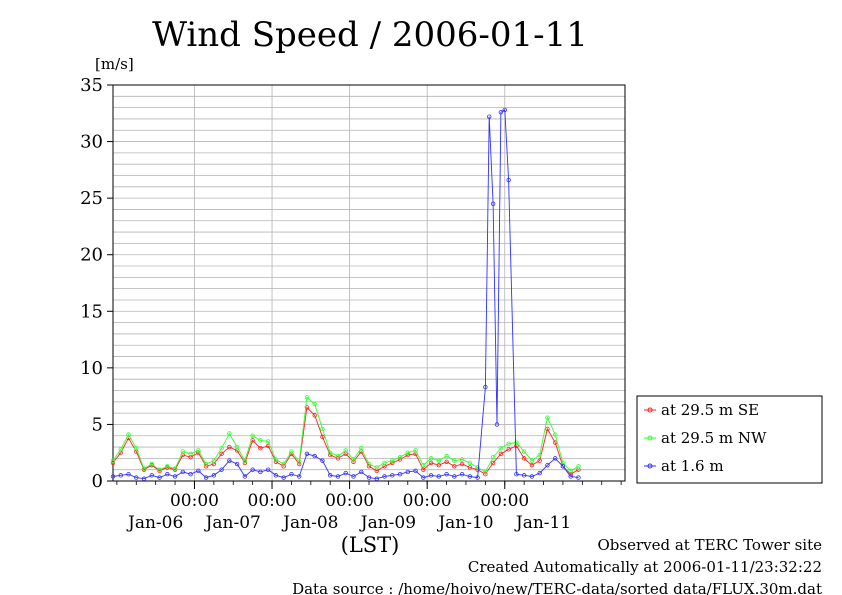 The height and width of the screenshot is (595, 842). Describe the element at coordinates (91, 85) in the screenshot. I see `y-tick-label: 35` at that location.